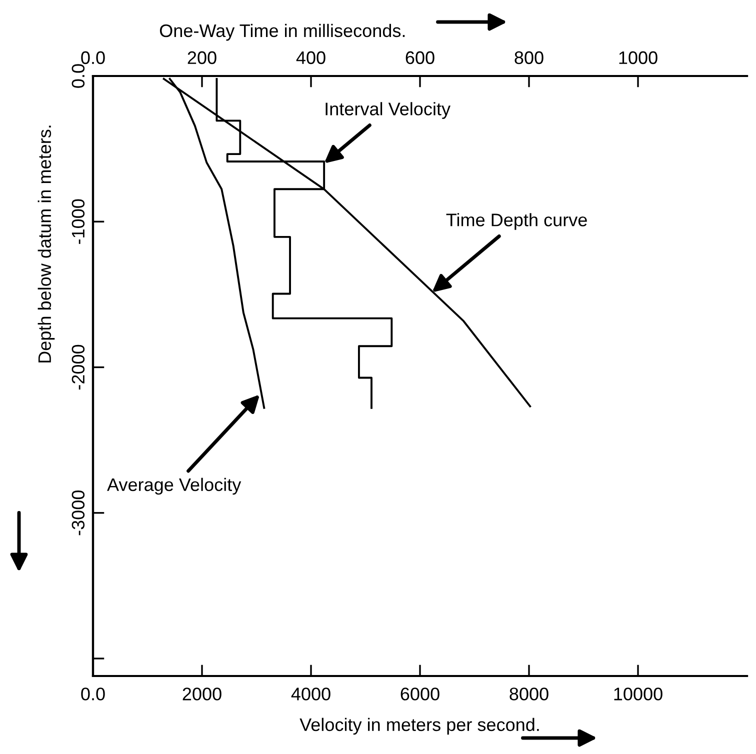 The image size is (756, 754). I want to click on y-tick-label: 0.0, so click(78, 76).